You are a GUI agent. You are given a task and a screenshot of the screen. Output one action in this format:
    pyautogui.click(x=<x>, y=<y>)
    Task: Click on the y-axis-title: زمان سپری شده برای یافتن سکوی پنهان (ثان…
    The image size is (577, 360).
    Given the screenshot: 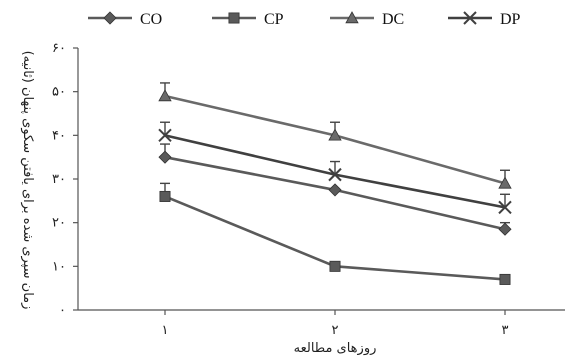 What is the action you would take?
    pyautogui.click(x=27, y=180)
    